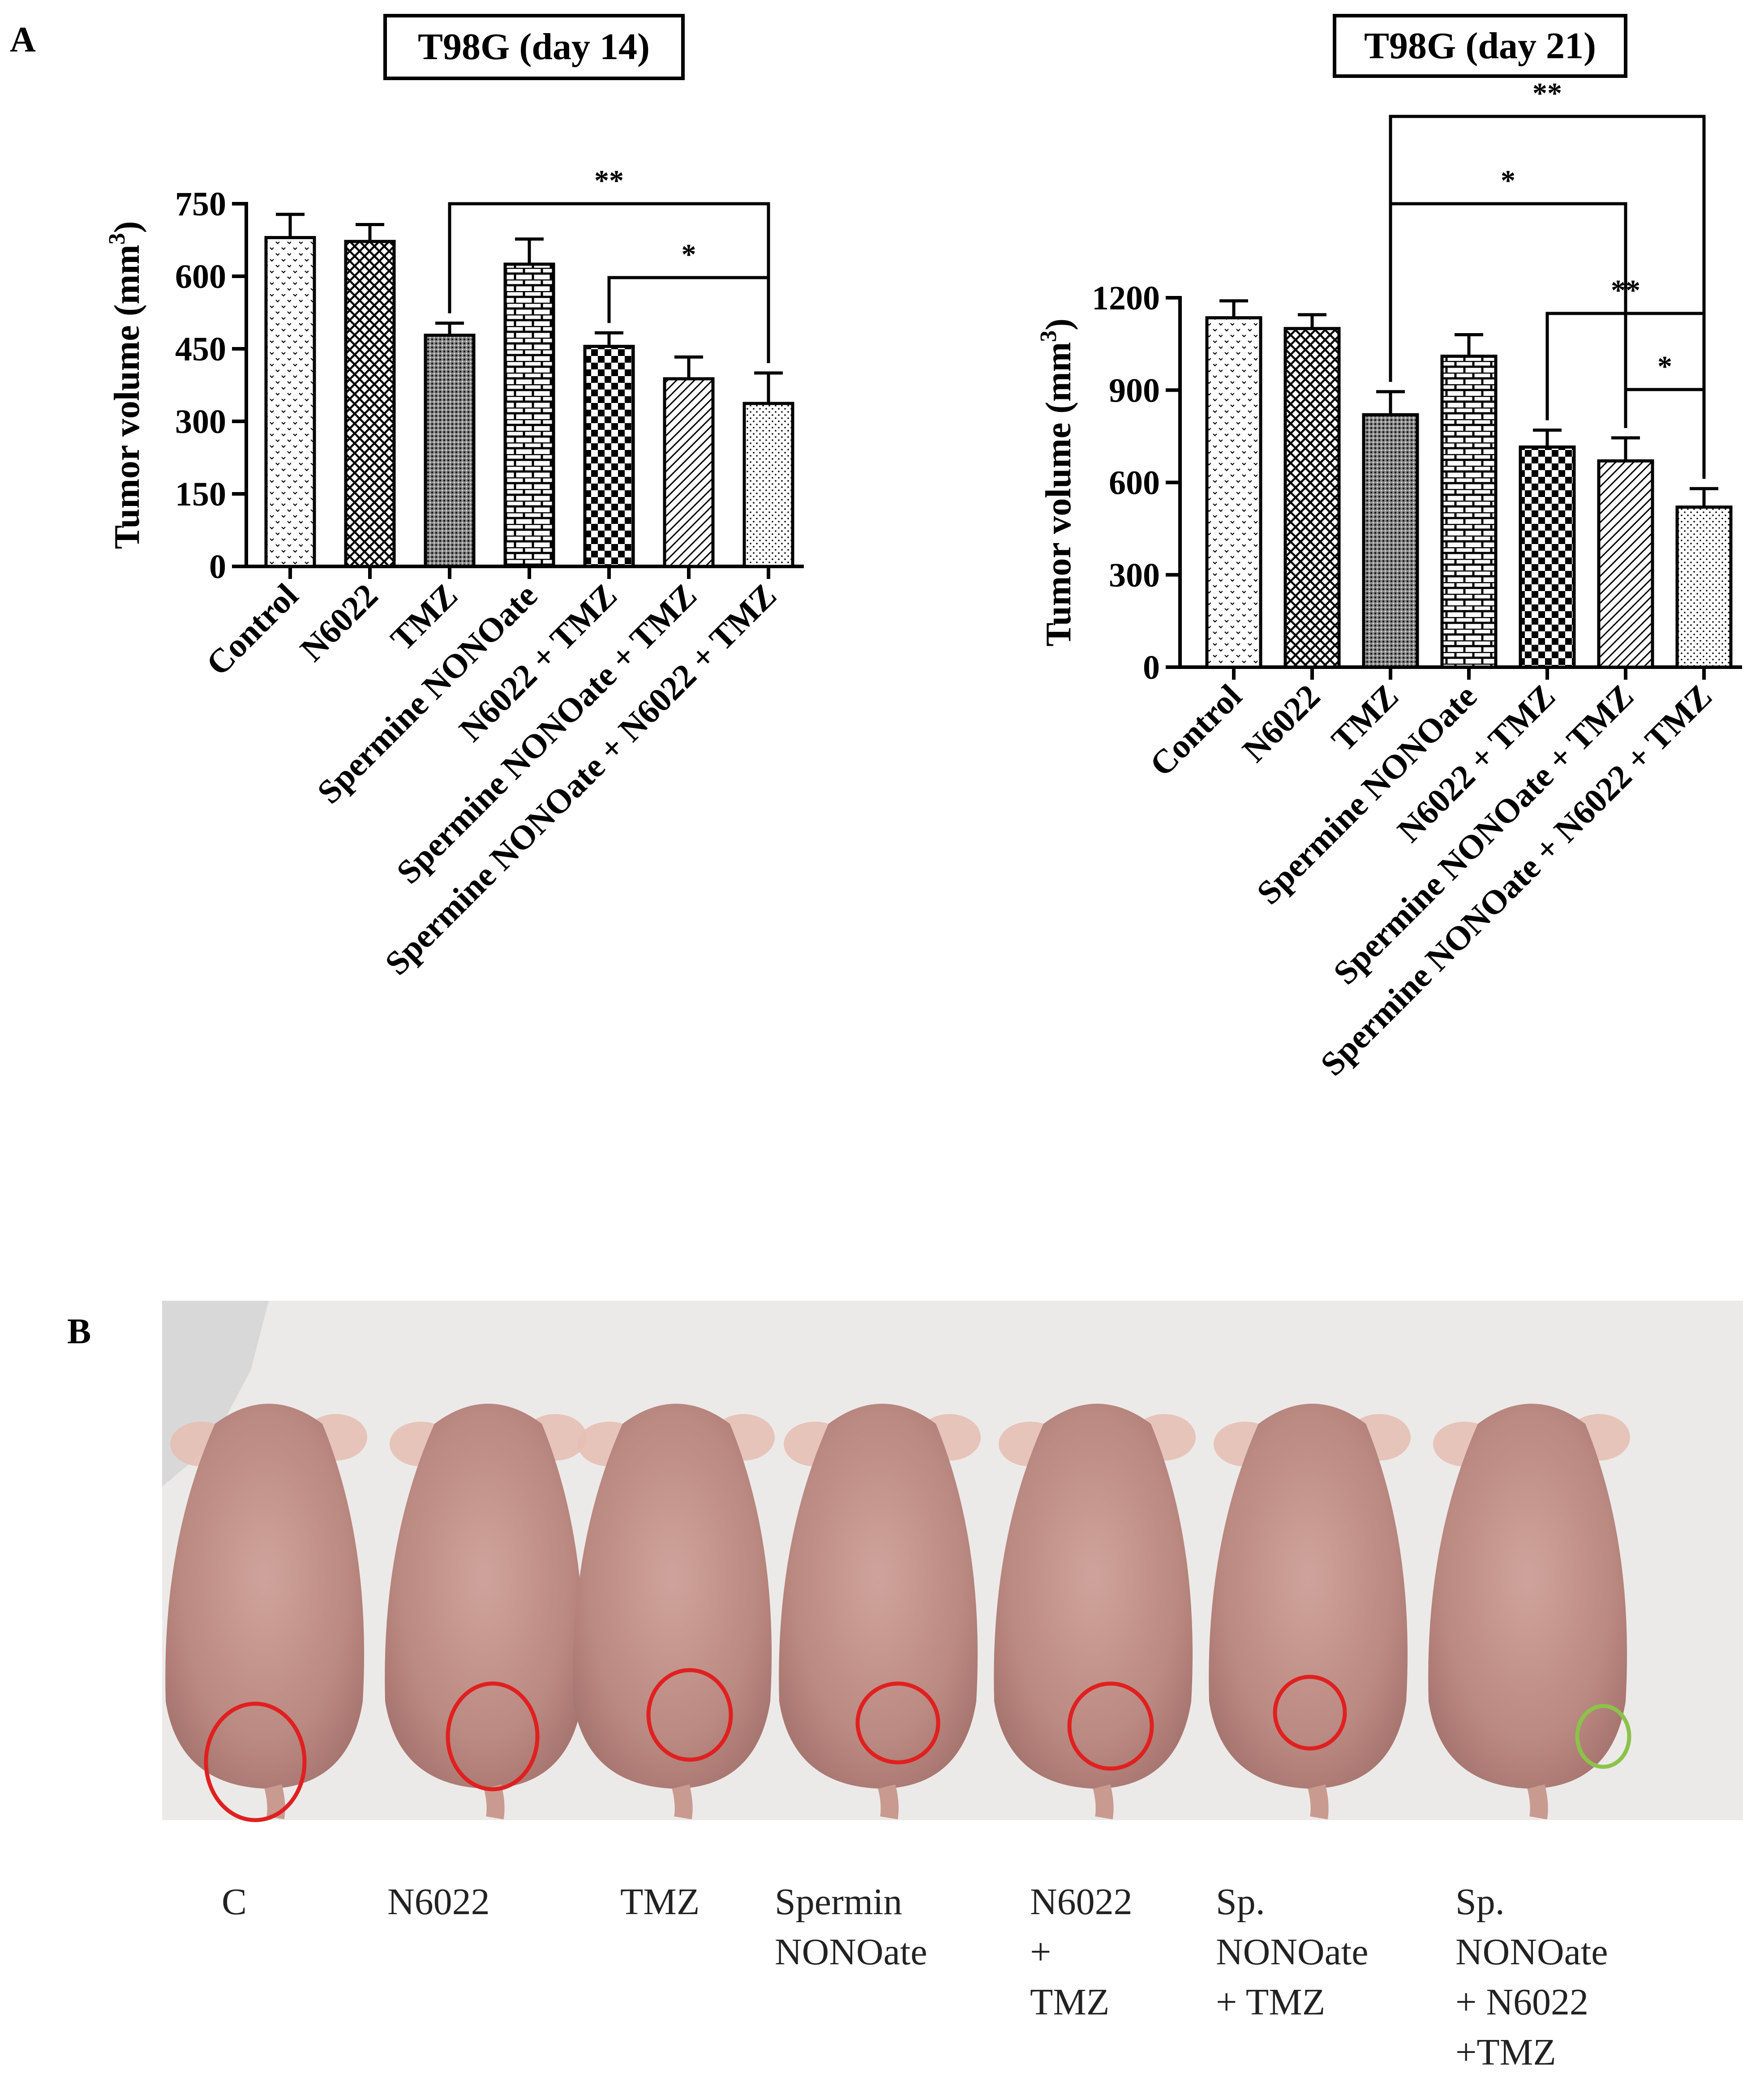  I want to click on chart-title: T98G (day 14), so click(534, 47).